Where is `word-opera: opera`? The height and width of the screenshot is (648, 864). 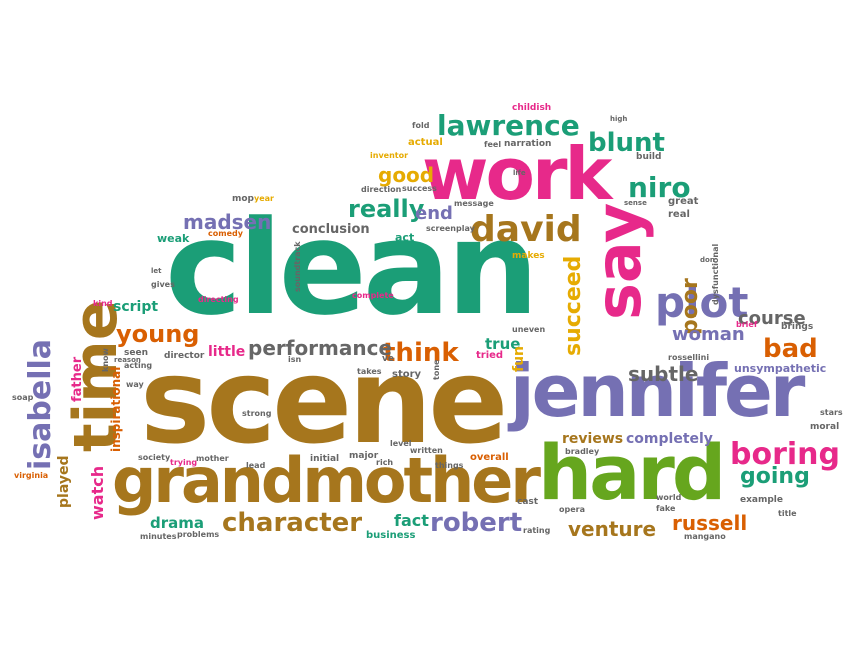
word-opera: opera is located at coordinates (572, 509).